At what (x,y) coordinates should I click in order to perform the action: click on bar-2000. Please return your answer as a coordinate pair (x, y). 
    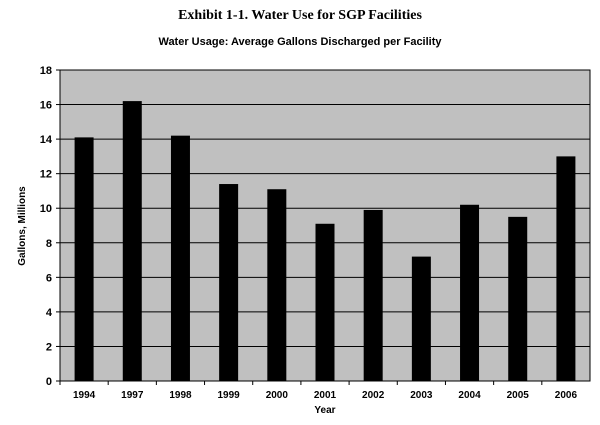
    Looking at the image, I should click on (277, 285).